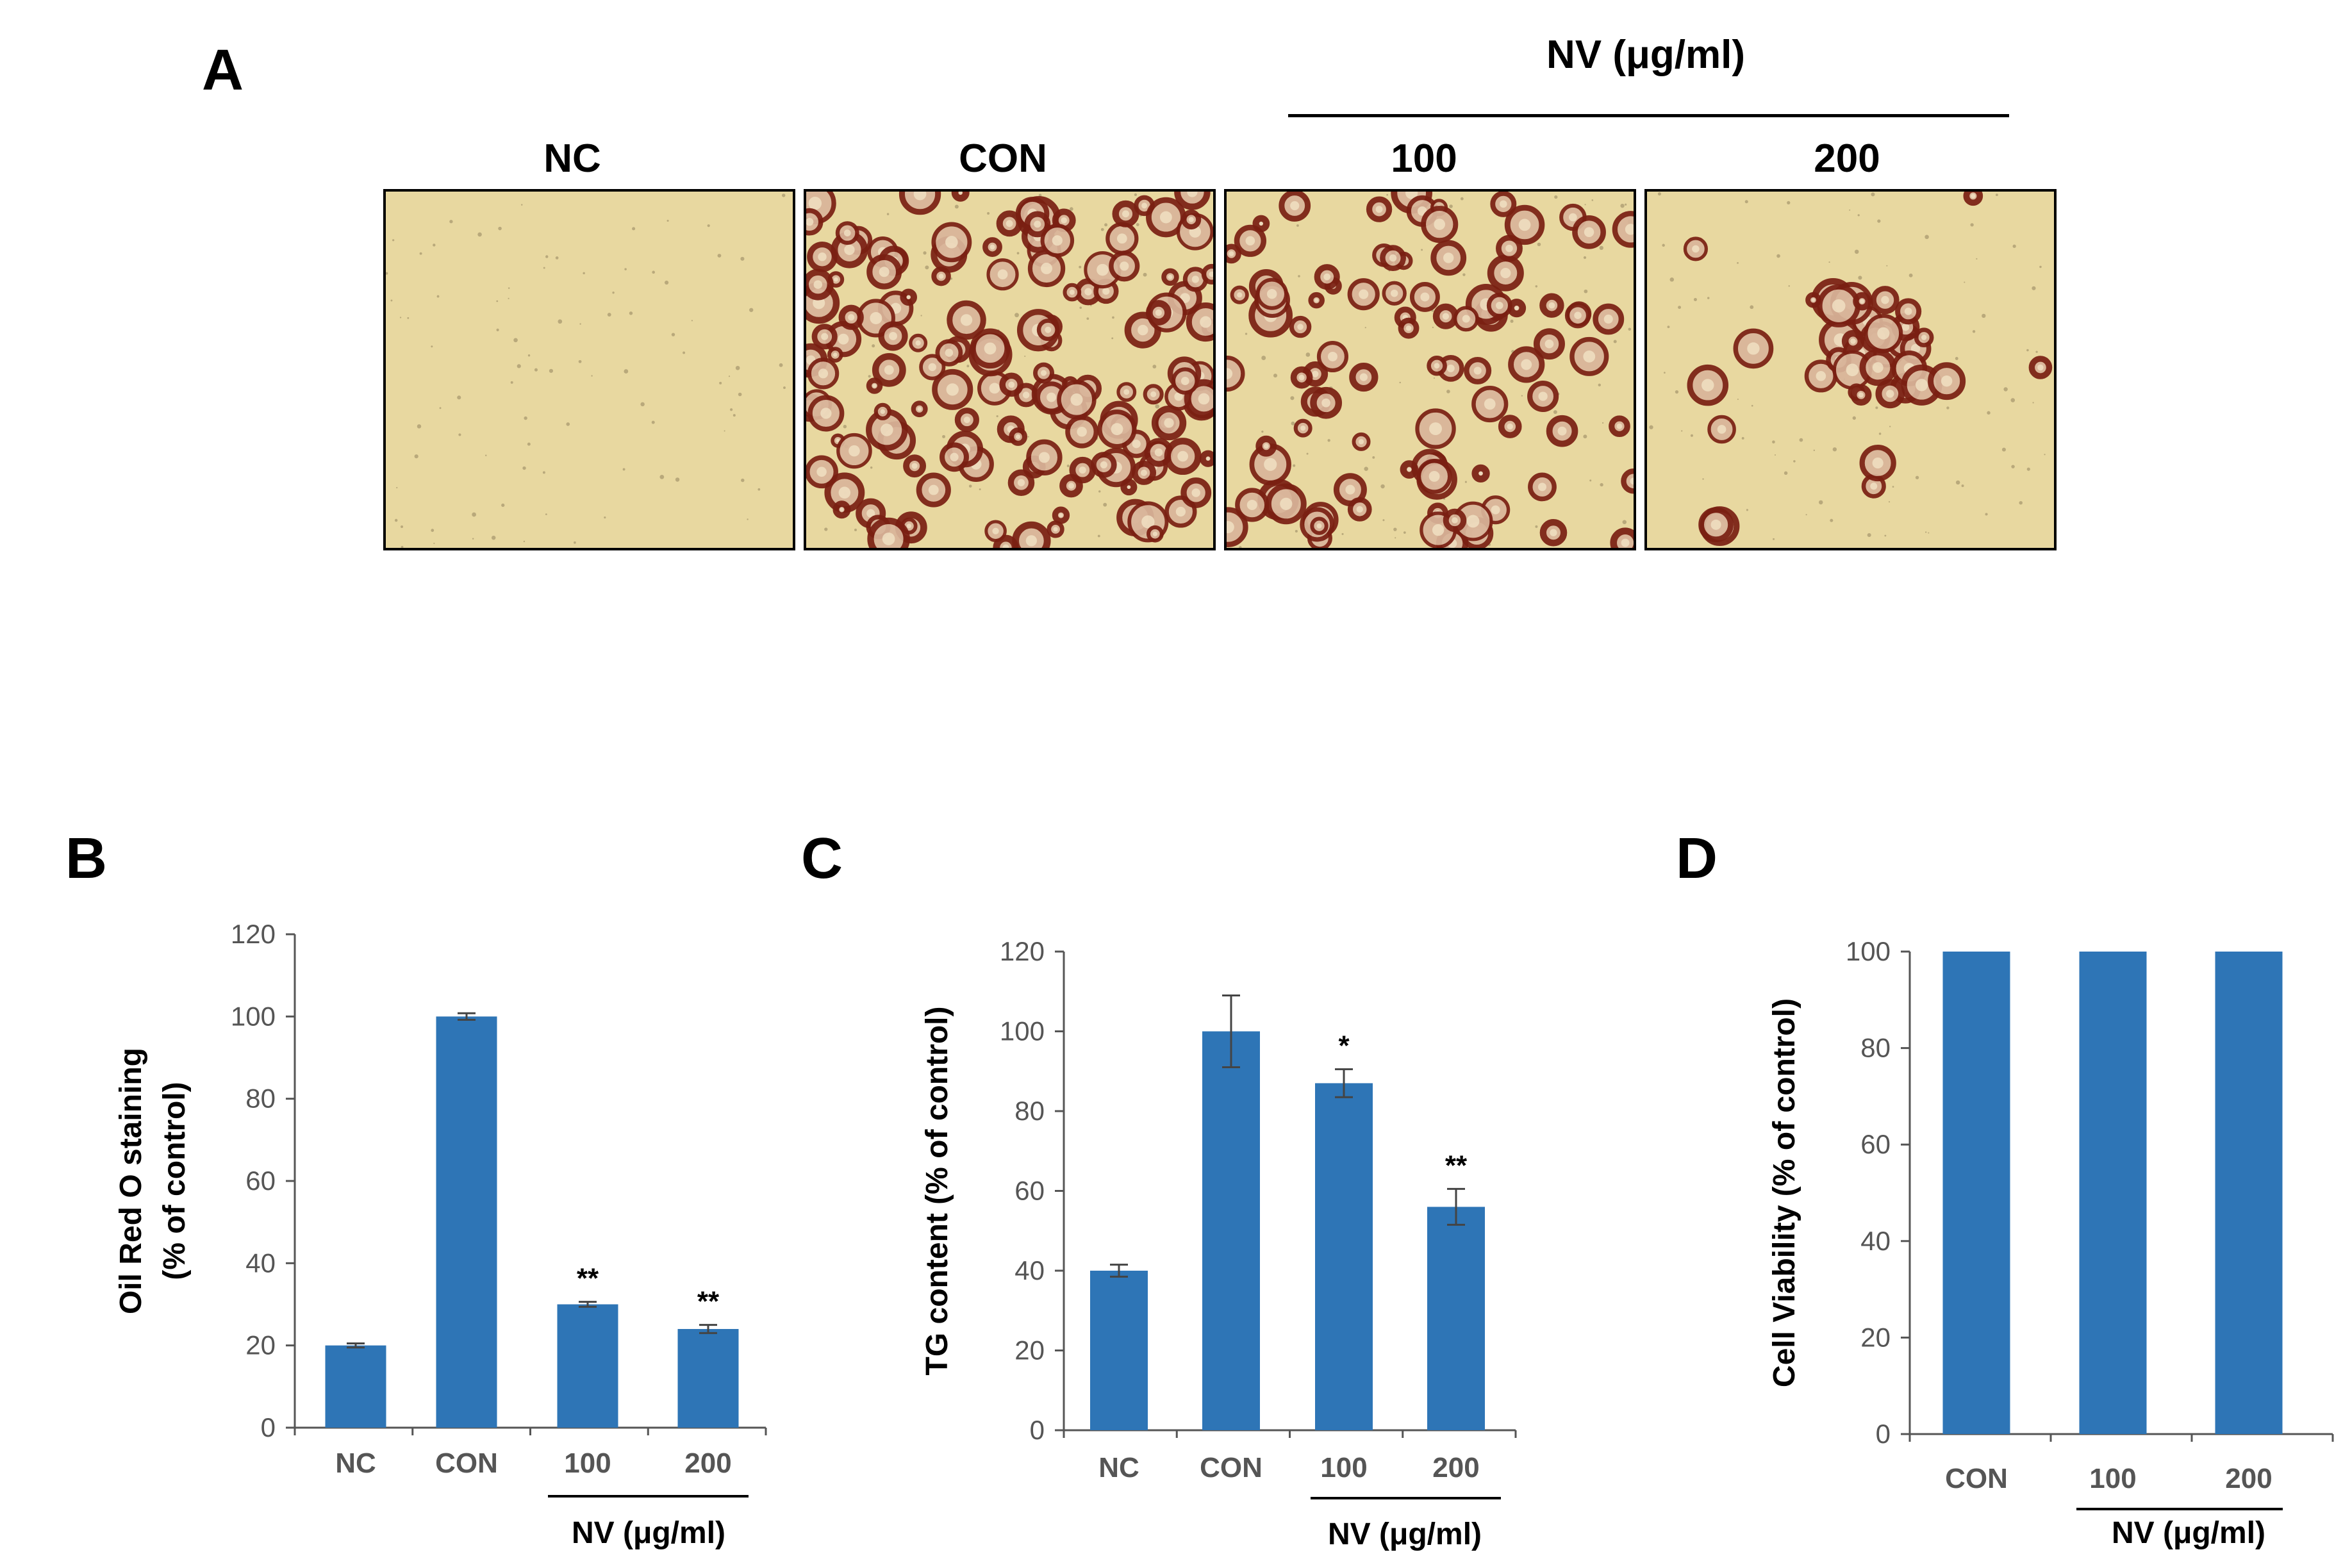 The width and height of the screenshot is (2343, 1568). What do you see at coordinates (648, 1533) in the screenshot?
I see `group-label: NV (μg/ml)` at bounding box center [648, 1533].